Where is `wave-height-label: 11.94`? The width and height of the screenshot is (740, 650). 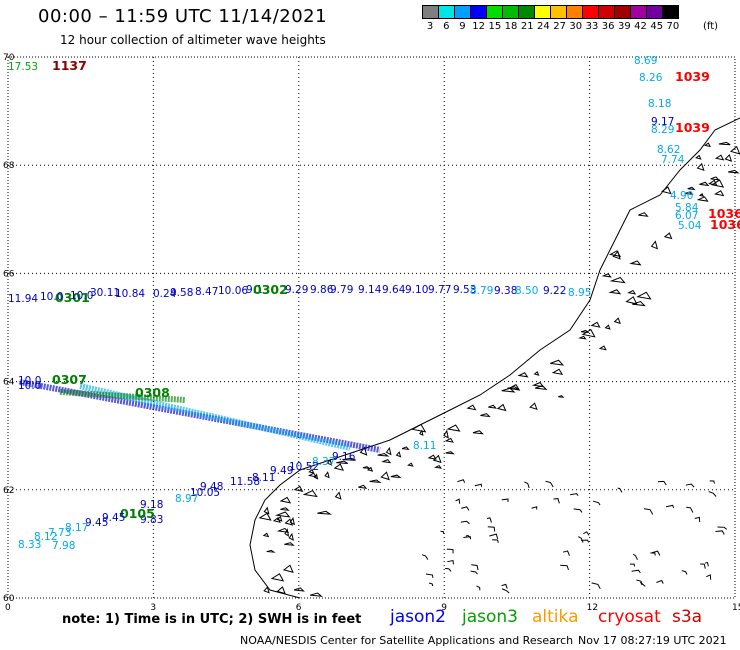 wave-height-label: 11.94 is located at coordinates (23, 299).